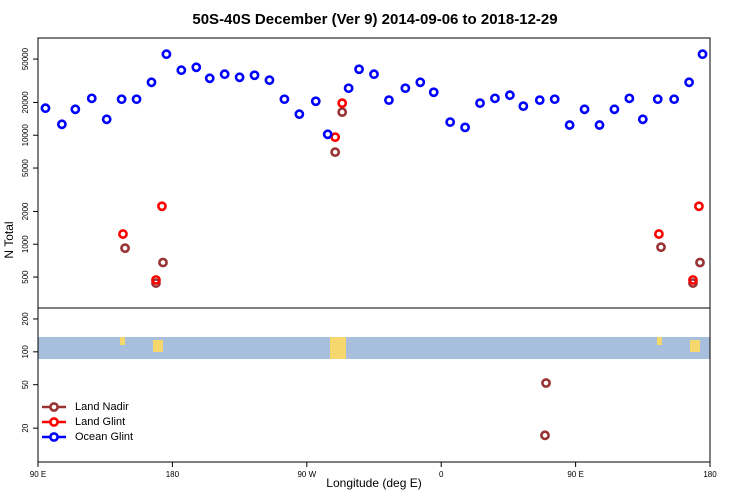  I want to click on y-tick-label: 50000, so click(25, 58).